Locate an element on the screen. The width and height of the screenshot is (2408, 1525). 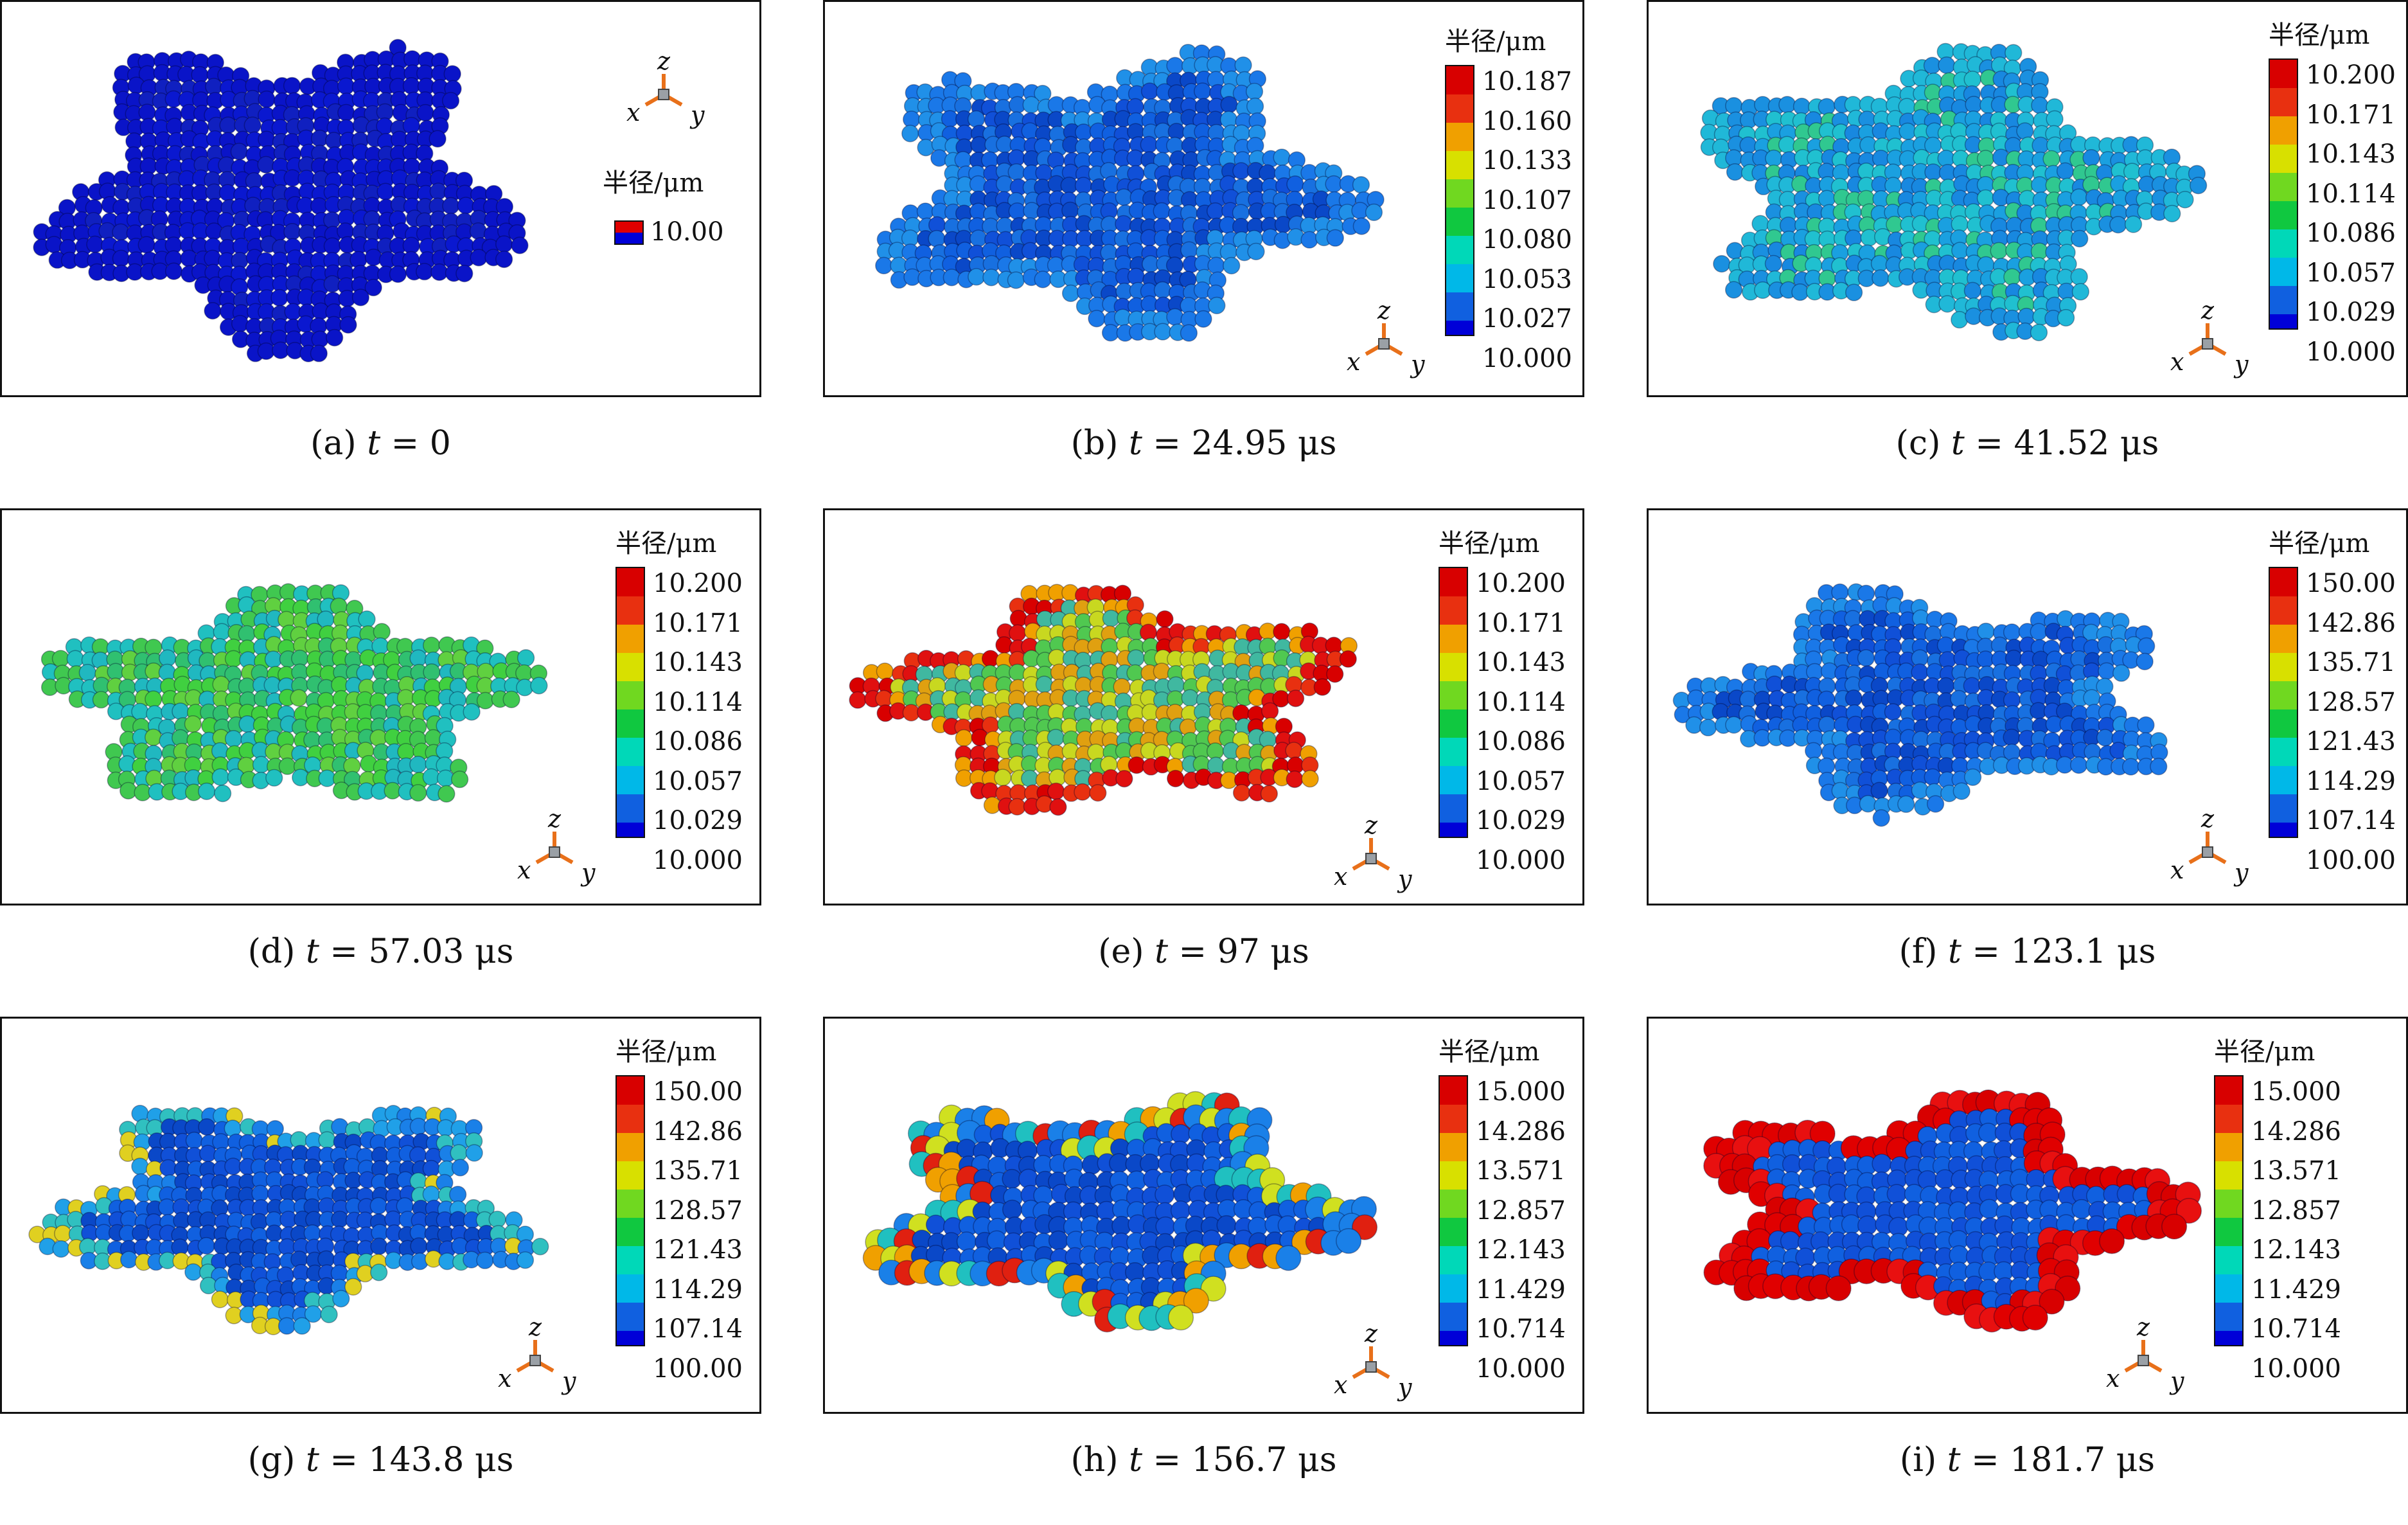
axis-label-x: x is located at coordinates (505, 1379).